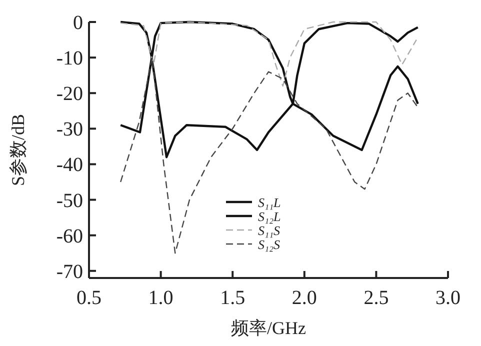 The image size is (481, 346). What do you see at coordinates (18, 150) in the screenshot?
I see `y-axis-title: S参数/dB` at bounding box center [18, 150].